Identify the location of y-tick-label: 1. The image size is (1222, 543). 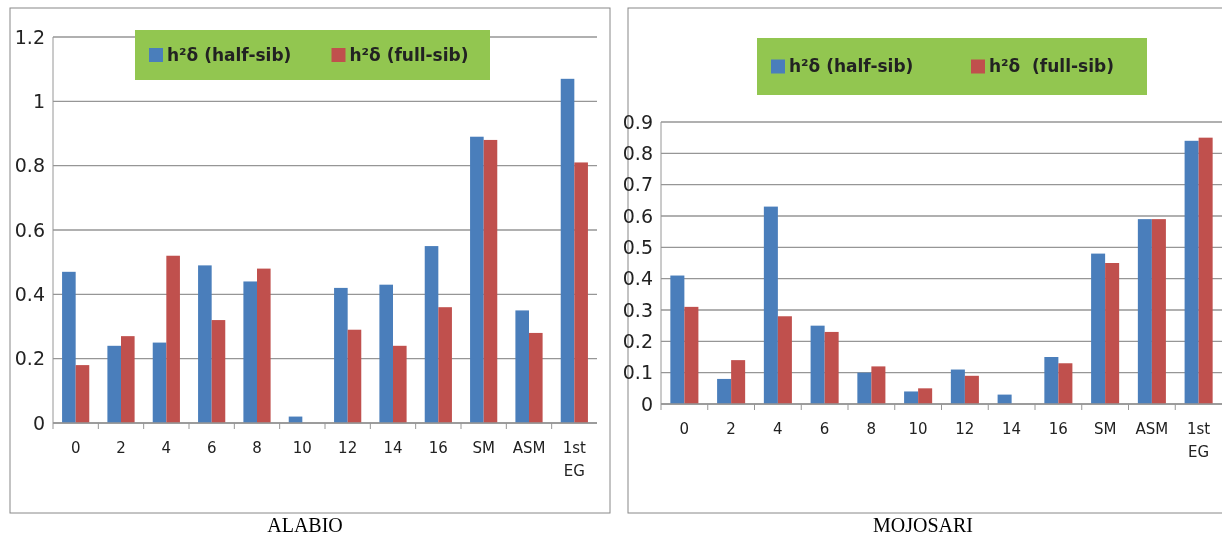
(38, 100).